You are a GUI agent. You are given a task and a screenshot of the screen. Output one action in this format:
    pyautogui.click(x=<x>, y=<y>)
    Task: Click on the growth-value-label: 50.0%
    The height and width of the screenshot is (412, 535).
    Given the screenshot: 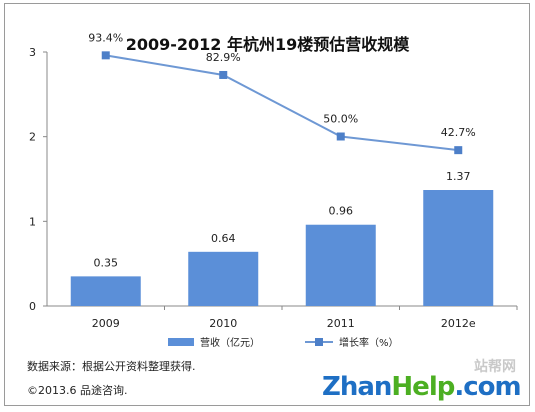 What is the action you would take?
    pyautogui.click(x=340, y=119)
    